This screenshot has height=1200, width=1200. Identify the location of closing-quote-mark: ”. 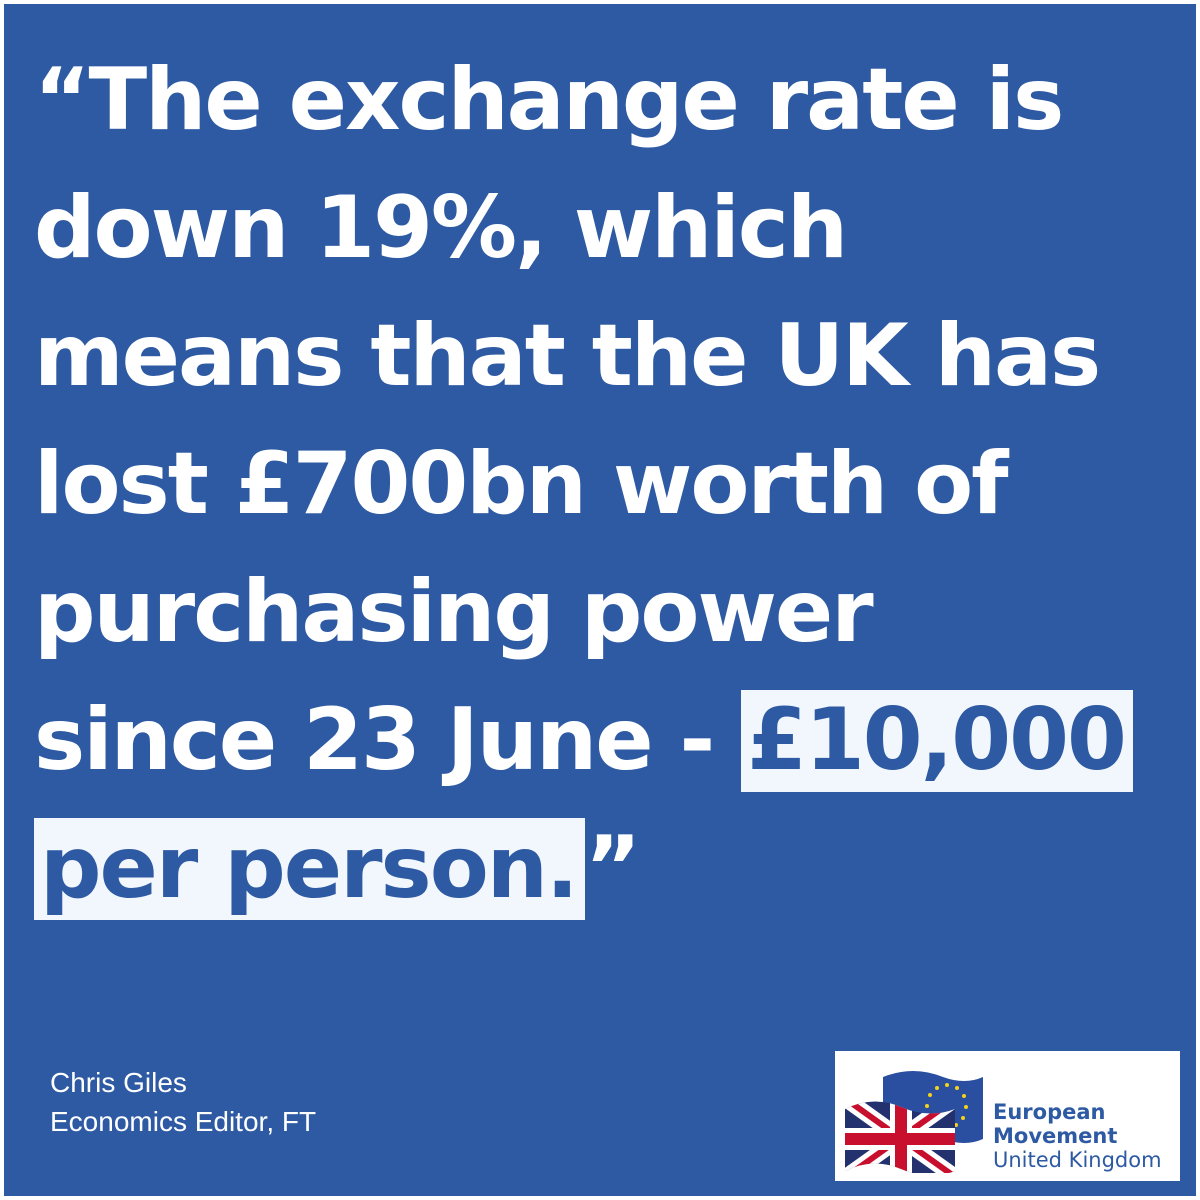
(613, 868).